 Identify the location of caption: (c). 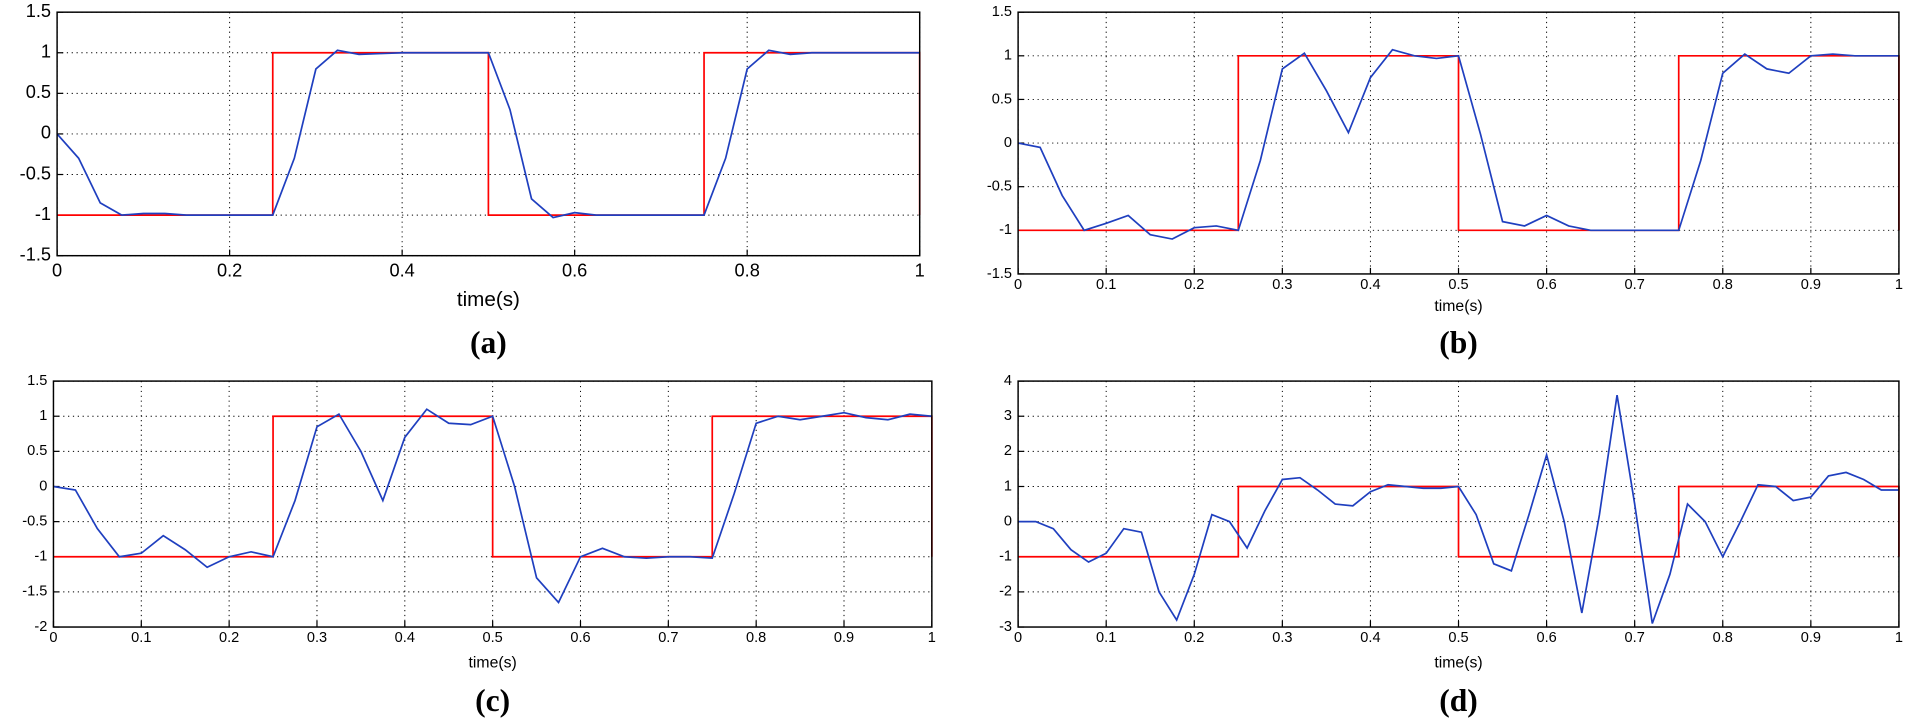
(492, 700).